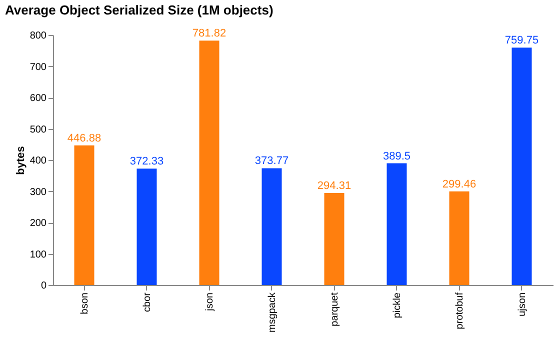  I want to click on x-tick-label: protobuf, so click(460, 311).